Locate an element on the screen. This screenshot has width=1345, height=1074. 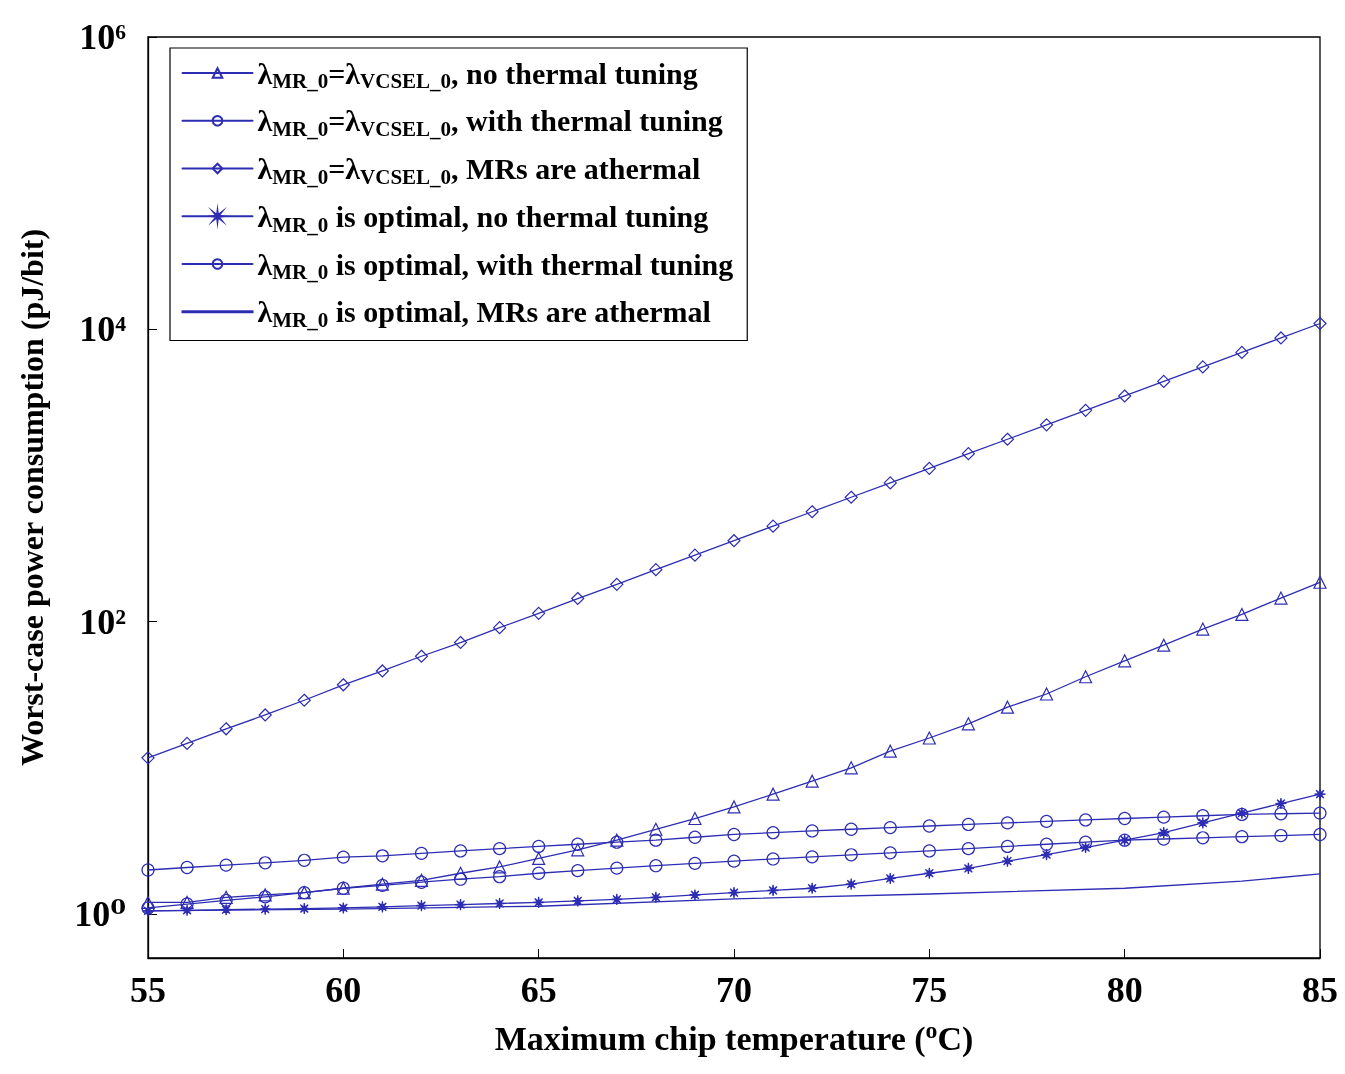
y-tick-label: 10⁶ is located at coordinates (103, 37).